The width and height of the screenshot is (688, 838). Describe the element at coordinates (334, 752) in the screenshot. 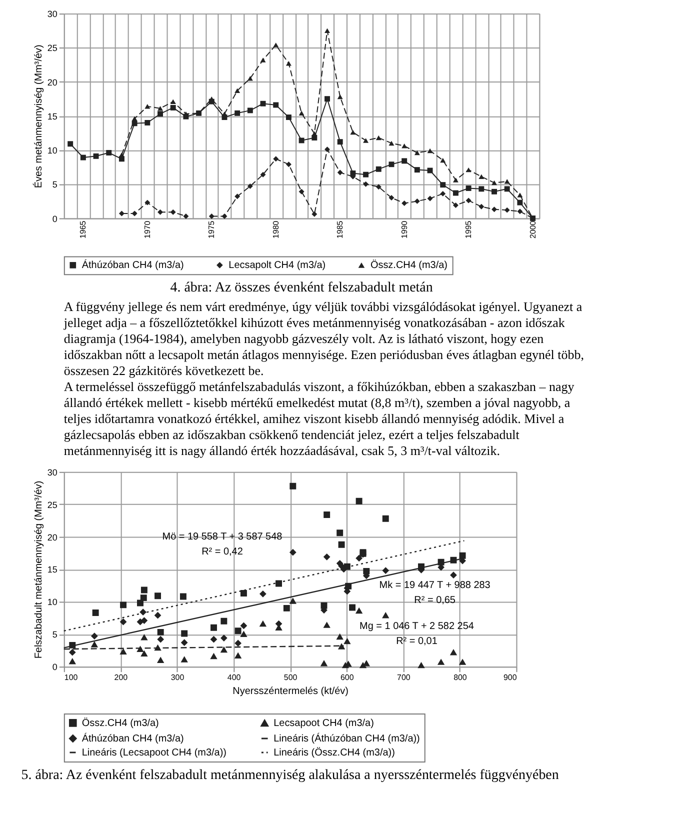

I see `legend-label: Lineáris (Össz.CH4 (m3/a))` at that location.